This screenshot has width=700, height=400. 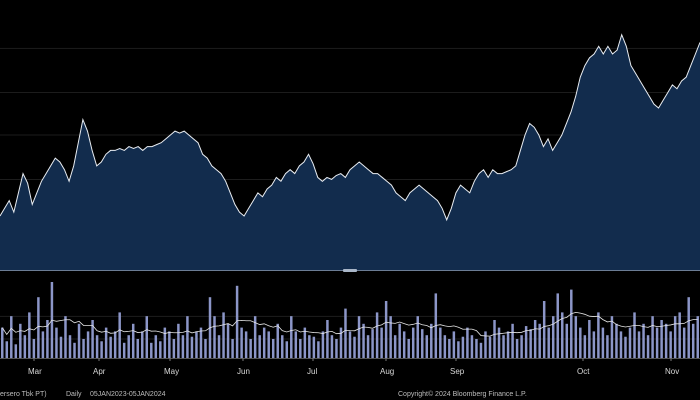 I want to click on footer-frequency: Daily, so click(x=74, y=394).